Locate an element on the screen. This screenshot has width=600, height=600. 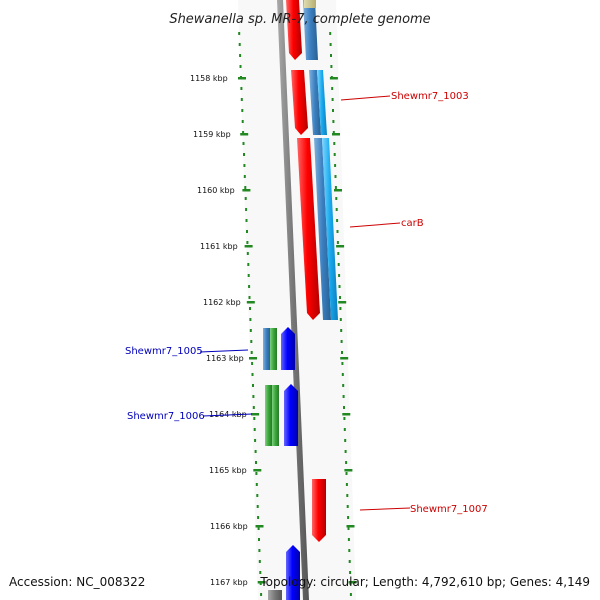
genome-backbone is located at coordinates (293, 300).